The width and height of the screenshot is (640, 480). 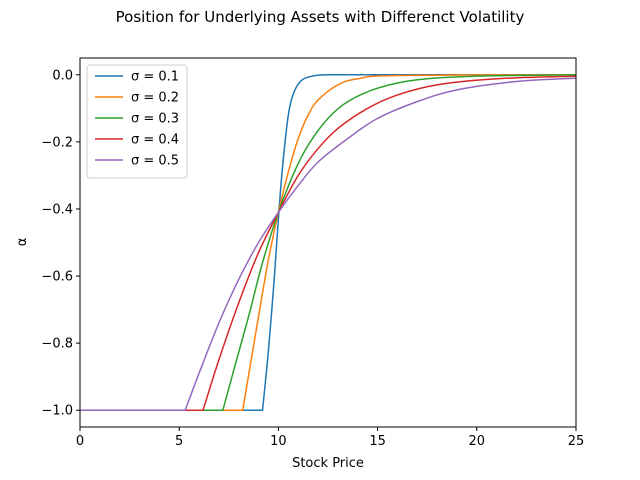 What do you see at coordinates (179, 441) in the screenshot?
I see `x-tick-label: 5` at bounding box center [179, 441].